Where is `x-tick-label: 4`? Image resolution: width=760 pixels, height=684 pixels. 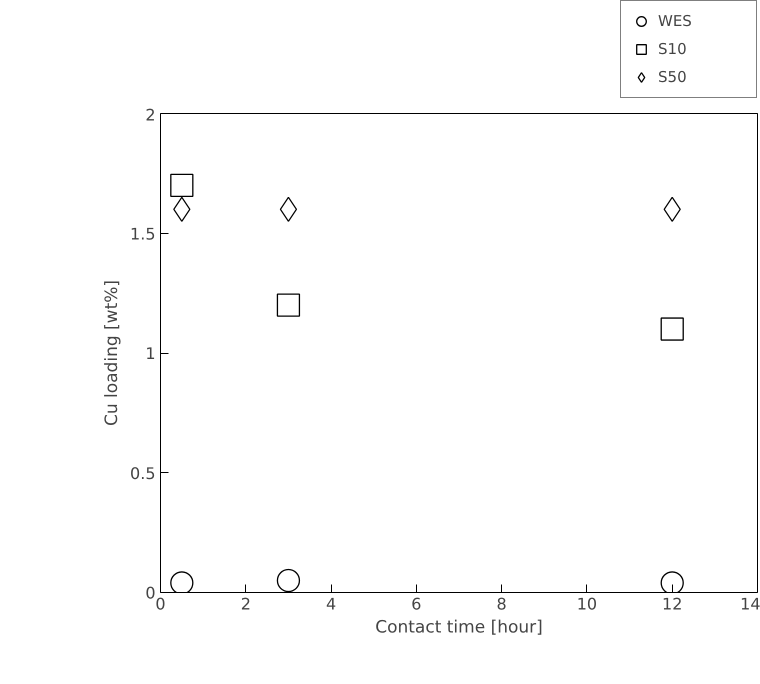
x-tick-label: 4 is located at coordinates (331, 604).